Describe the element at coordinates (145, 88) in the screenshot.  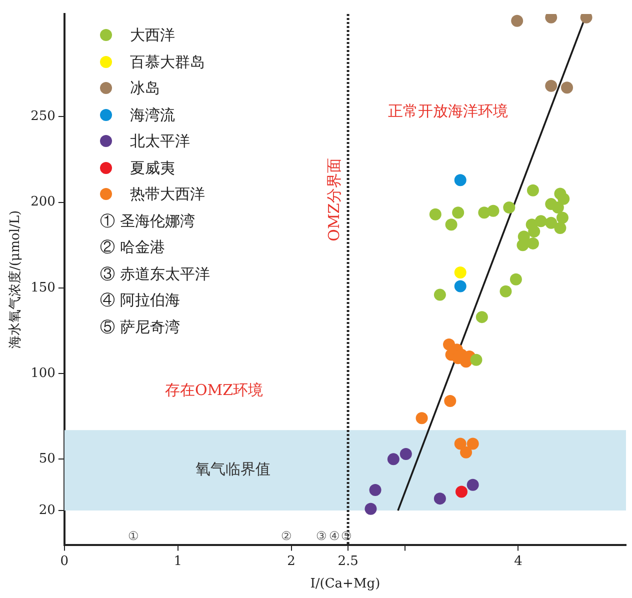
I see `legend-label: 冰岛` at that location.